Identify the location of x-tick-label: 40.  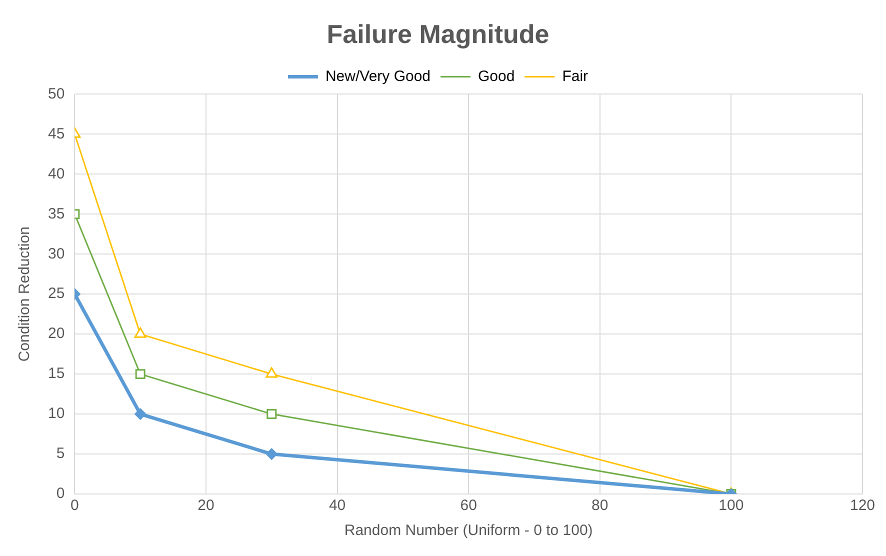
(337, 505).